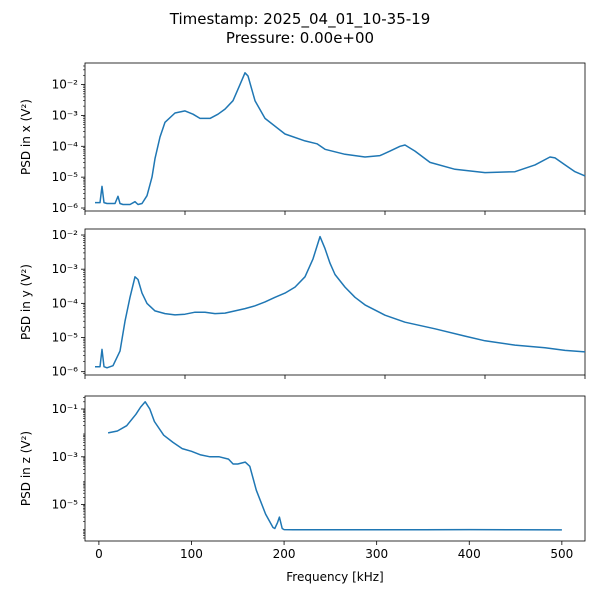 Image resolution: width=600 pixels, height=600 pixels. I want to click on x-tick-label: 0, so click(99, 554).